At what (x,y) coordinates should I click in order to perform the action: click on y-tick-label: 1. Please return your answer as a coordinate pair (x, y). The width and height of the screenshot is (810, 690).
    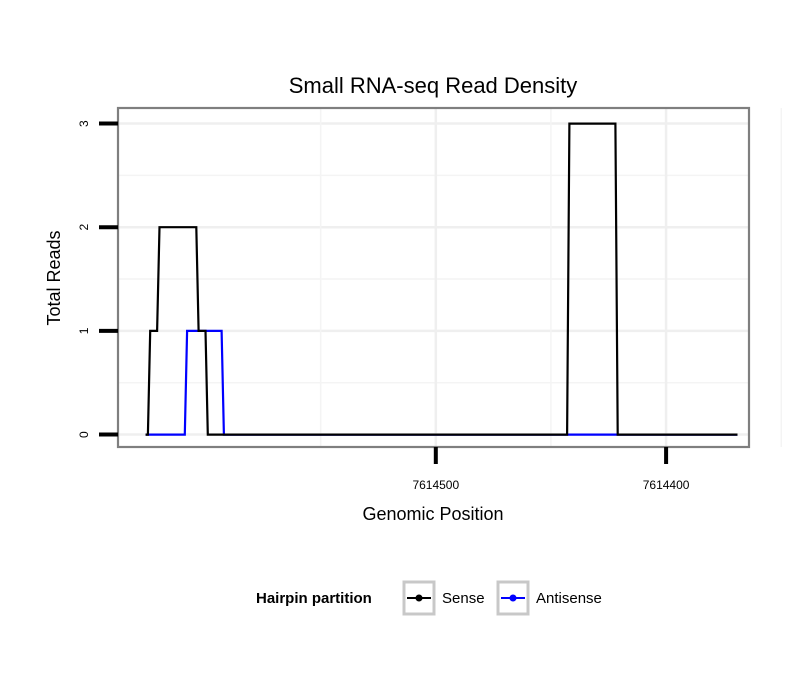
    Looking at the image, I should click on (84, 330).